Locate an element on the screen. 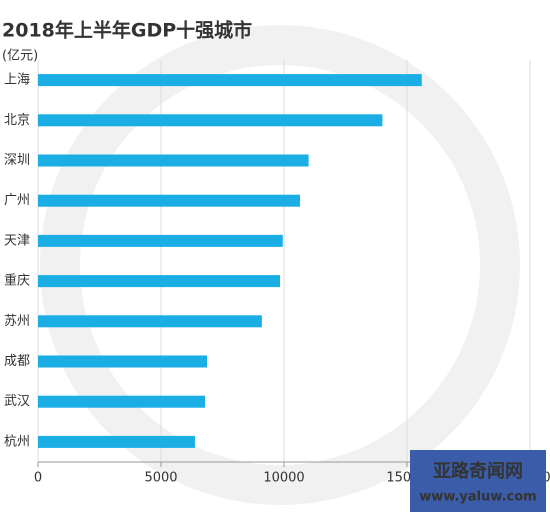 The height and width of the screenshot is (521, 550). chart-subtitle: (亿元) is located at coordinates (20, 56).